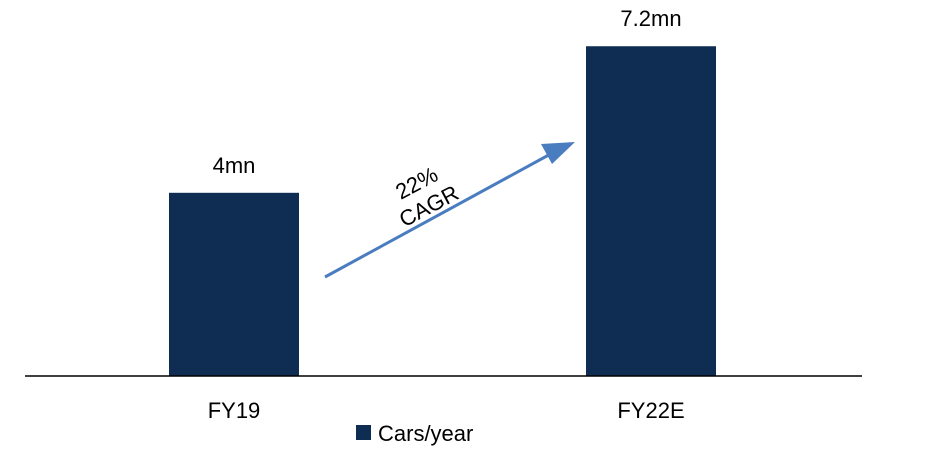 The width and height of the screenshot is (928, 458). Describe the element at coordinates (650, 410) in the screenshot. I see `x-tick-label-fy22e: FY22E` at that location.